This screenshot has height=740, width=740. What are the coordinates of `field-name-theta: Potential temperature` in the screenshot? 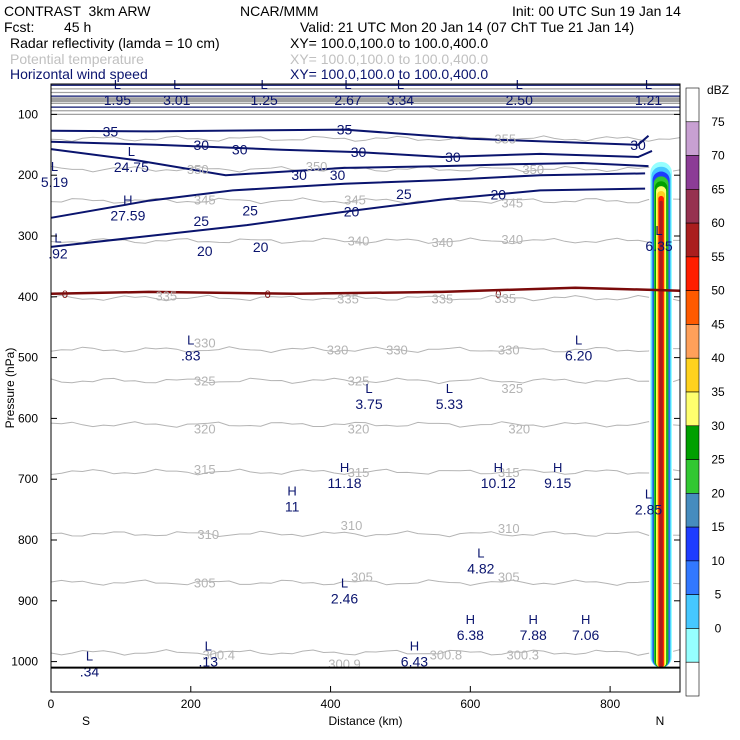 It's located at (77, 59).